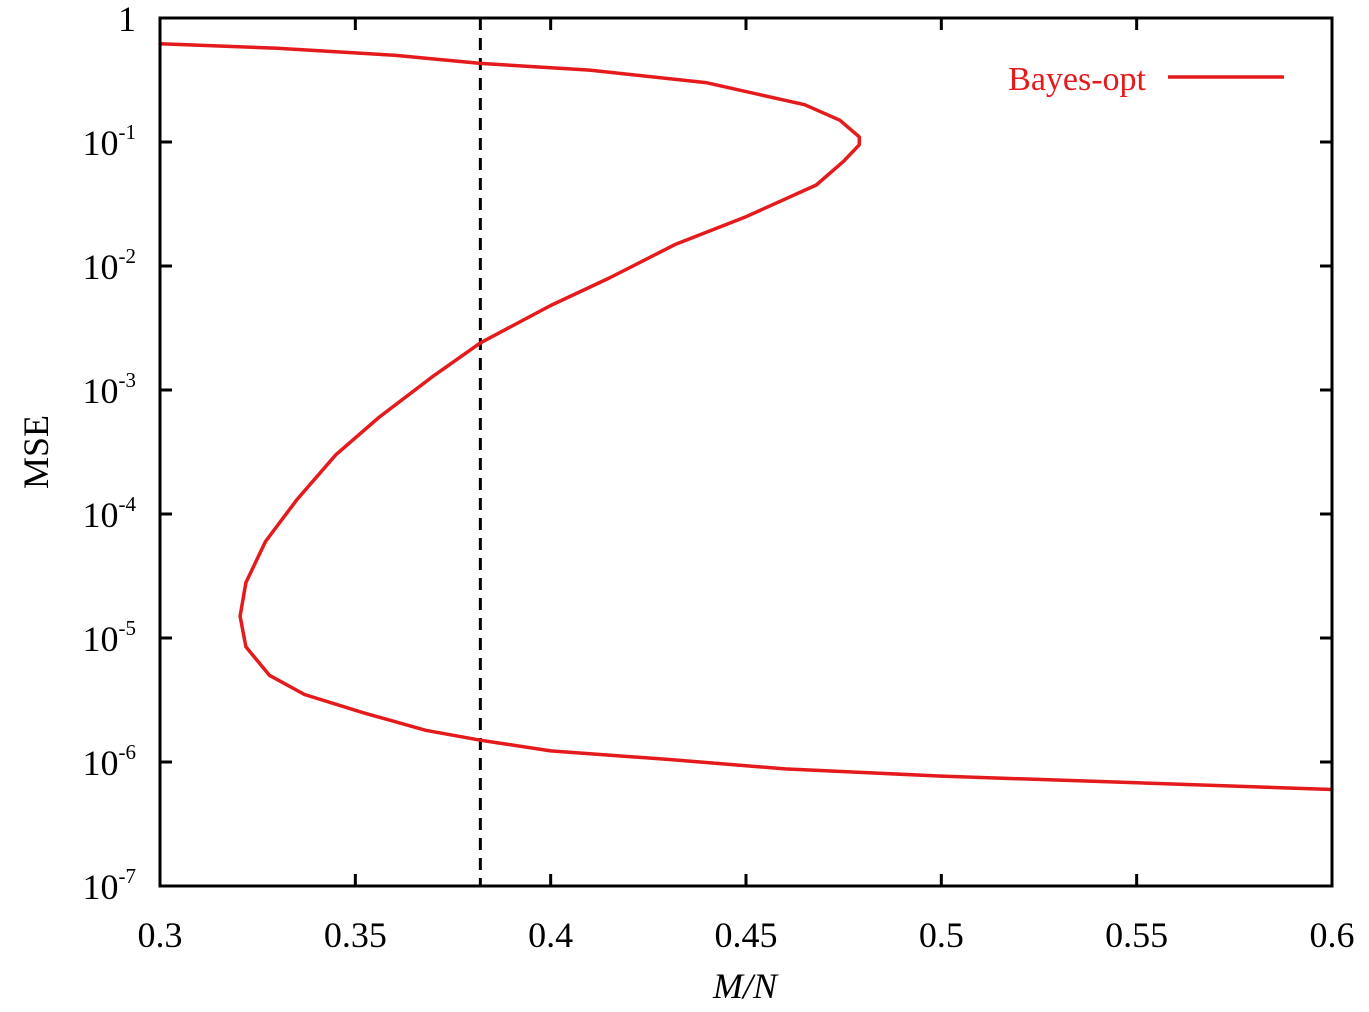 This screenshot has height=1012, width=1369. What do you see at coordinates (160, 935) in the screenshot?
I see `x-tick-label: 0.3` at bounding box center [160, 935].